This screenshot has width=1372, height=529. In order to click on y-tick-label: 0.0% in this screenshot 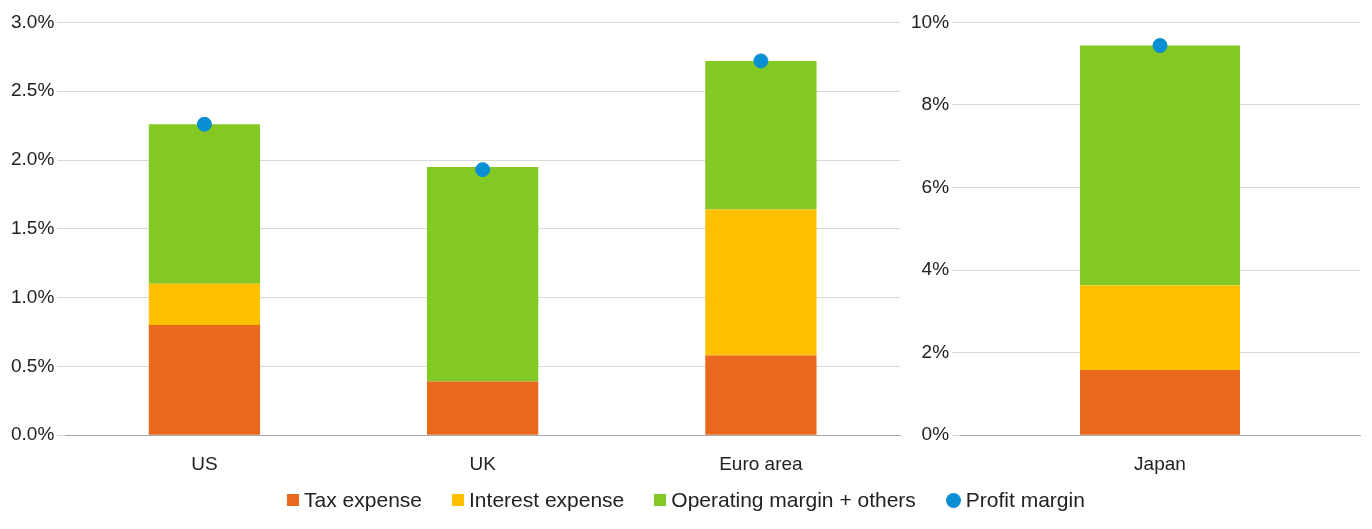, I will do `click(32, 434)`.